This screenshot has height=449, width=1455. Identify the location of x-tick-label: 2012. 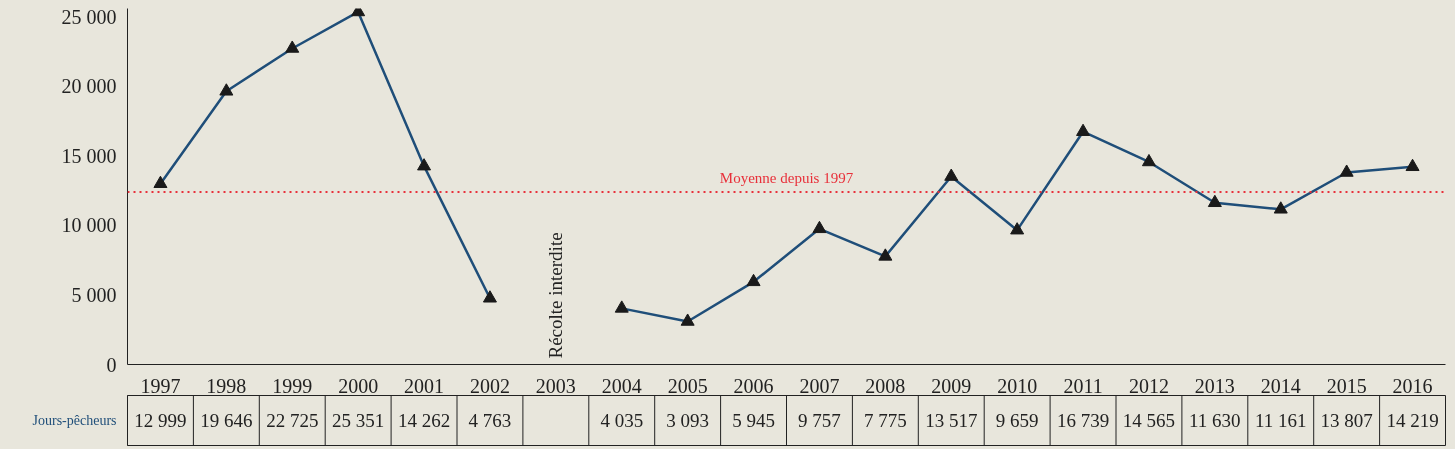
(1148, 385).